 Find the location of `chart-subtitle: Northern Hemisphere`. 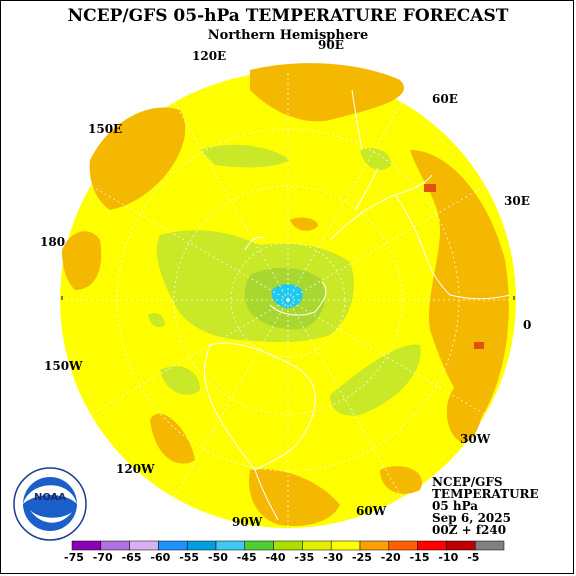

chart-subtitle: Northern Hemisphere is located at coordinates (288, 35).